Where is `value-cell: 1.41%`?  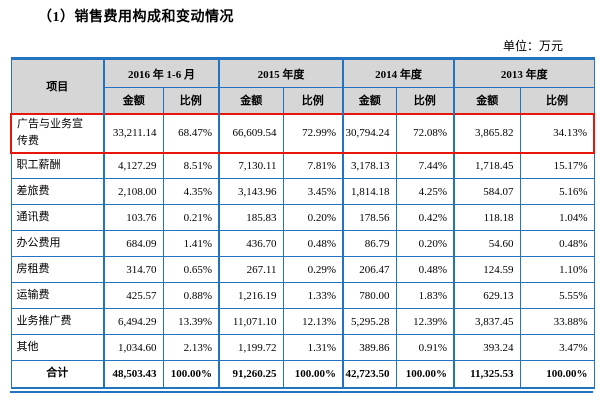
value-cell: 1.41% is located at coordinates (191, 243).